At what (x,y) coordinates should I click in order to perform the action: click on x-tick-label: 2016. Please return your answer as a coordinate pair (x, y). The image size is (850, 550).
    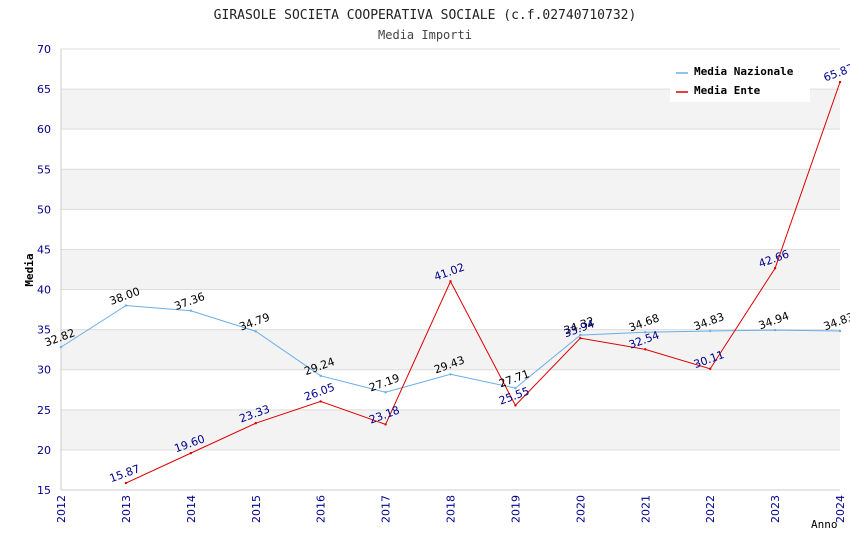
    Looking at the image, I should click on (321, 509).